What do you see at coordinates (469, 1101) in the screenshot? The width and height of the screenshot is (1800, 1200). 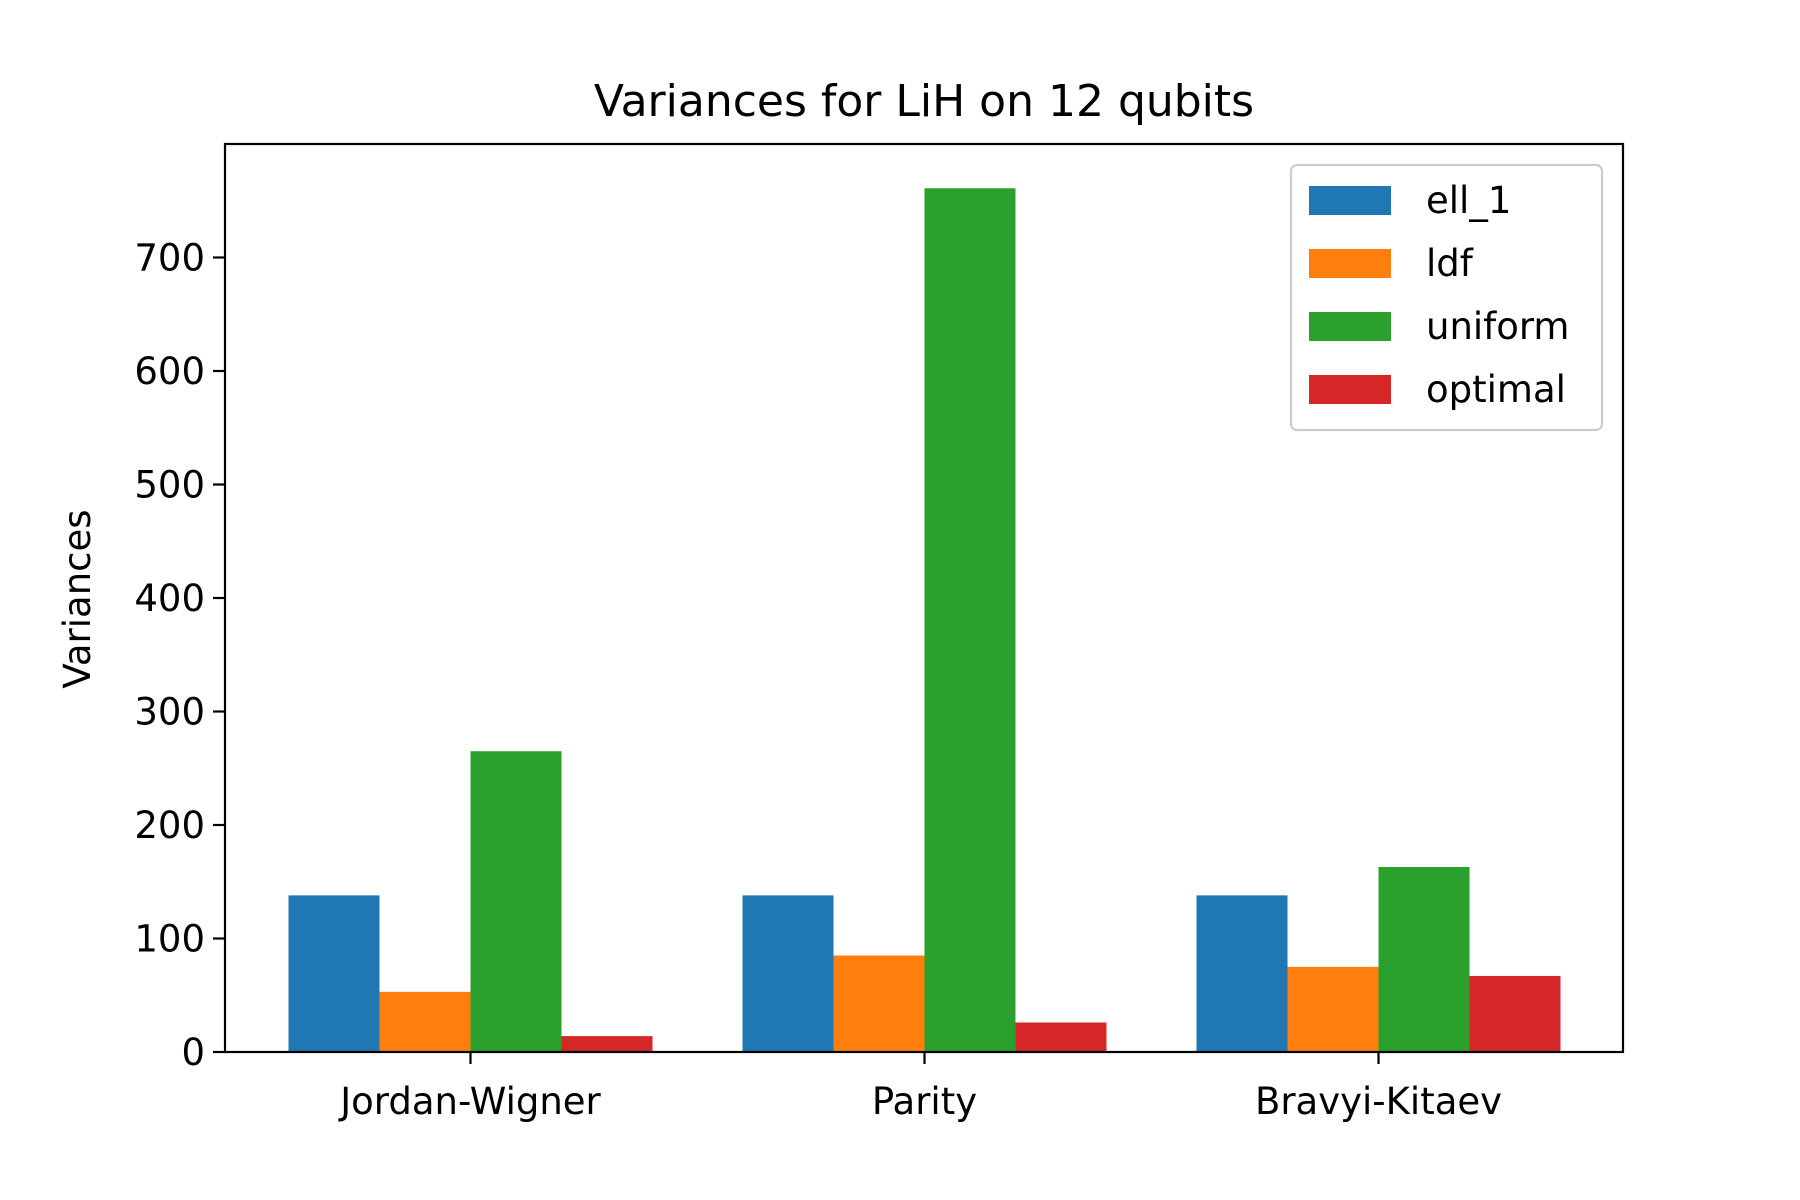 I see `x-tick-label: Jordan-Wigner` at bounding box center [469, 1101].